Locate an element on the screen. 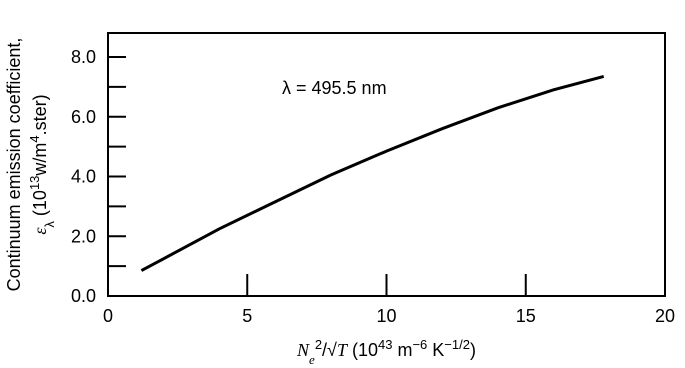 Image resolution: width=685 pixels, height=368 pixels. label-part: .ster) is located at coordinates (40, 114).